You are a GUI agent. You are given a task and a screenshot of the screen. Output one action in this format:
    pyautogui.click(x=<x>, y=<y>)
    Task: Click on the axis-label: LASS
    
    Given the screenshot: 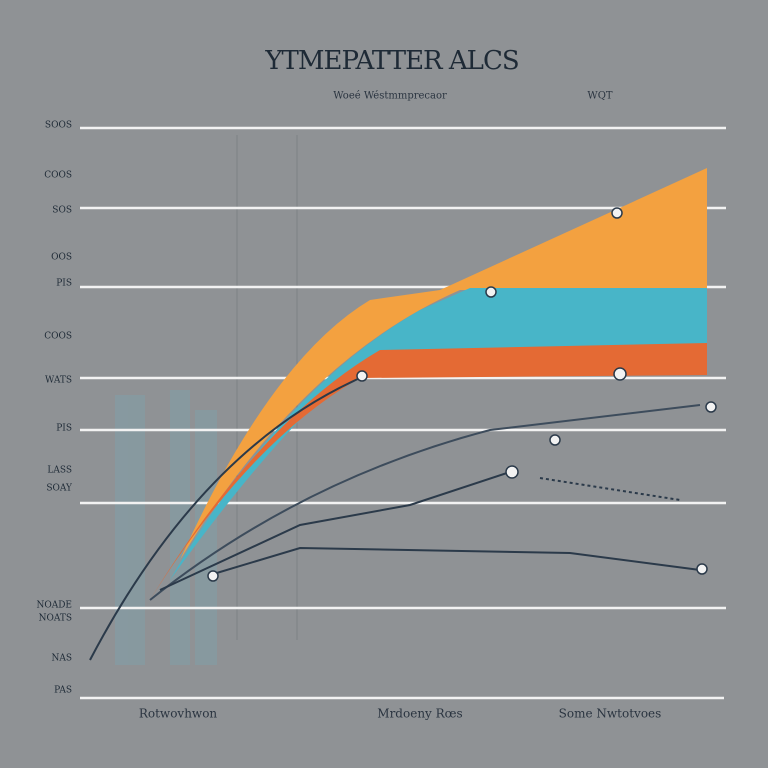 What is the action you would take?
    pyautogui.click(x=59, y=471)
    